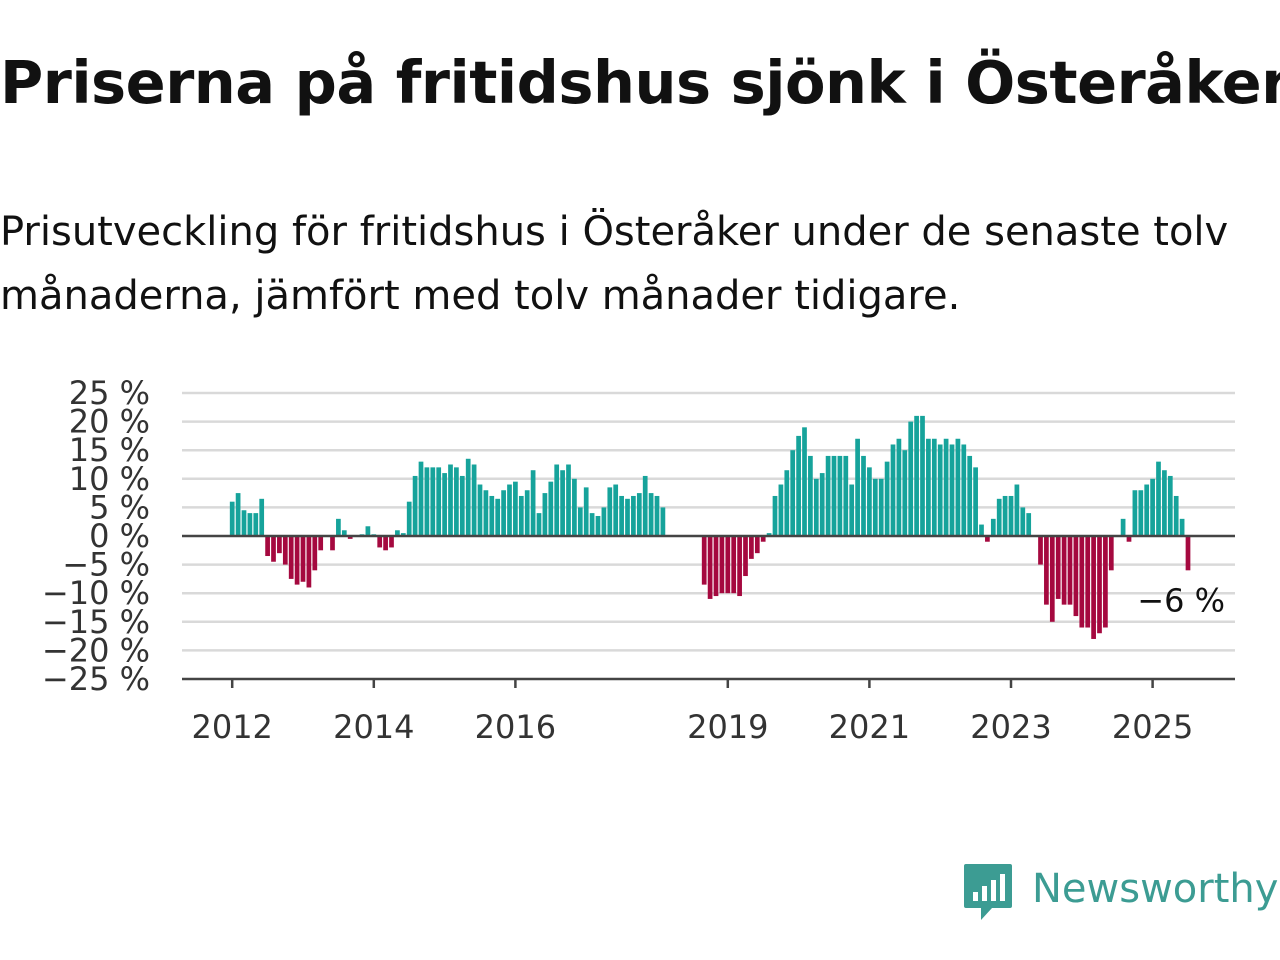 Image resolution: width=1280 pixels, height=960 pixels. Describe the element at coordinates (1181, 600) in the screenshot. I see `last-value-label: −6 %` at that location.